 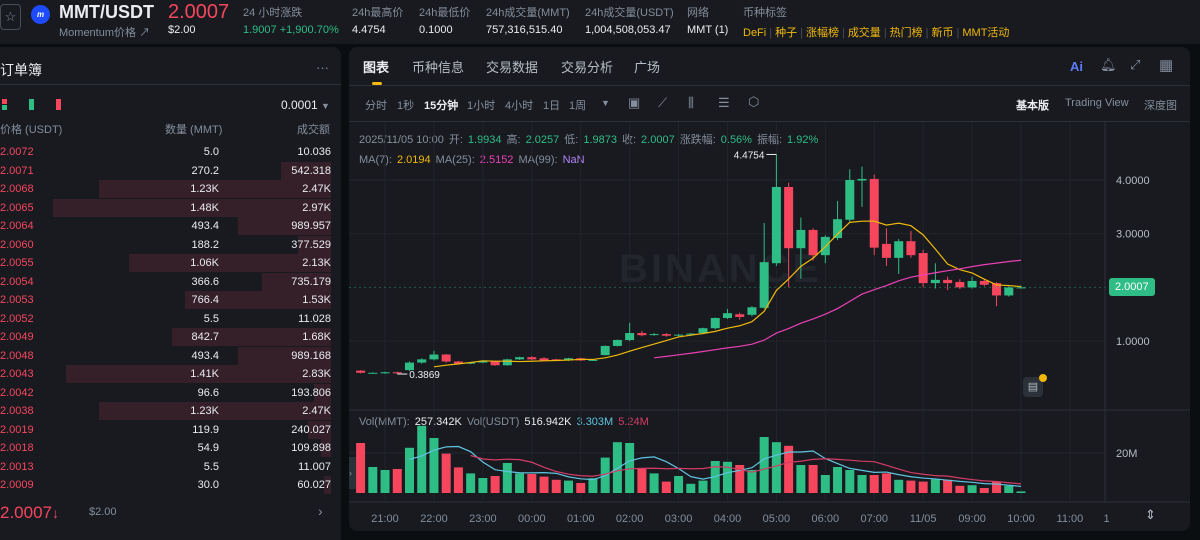 I want to click on tag-link: 成交量, so click(x=864, y=33).